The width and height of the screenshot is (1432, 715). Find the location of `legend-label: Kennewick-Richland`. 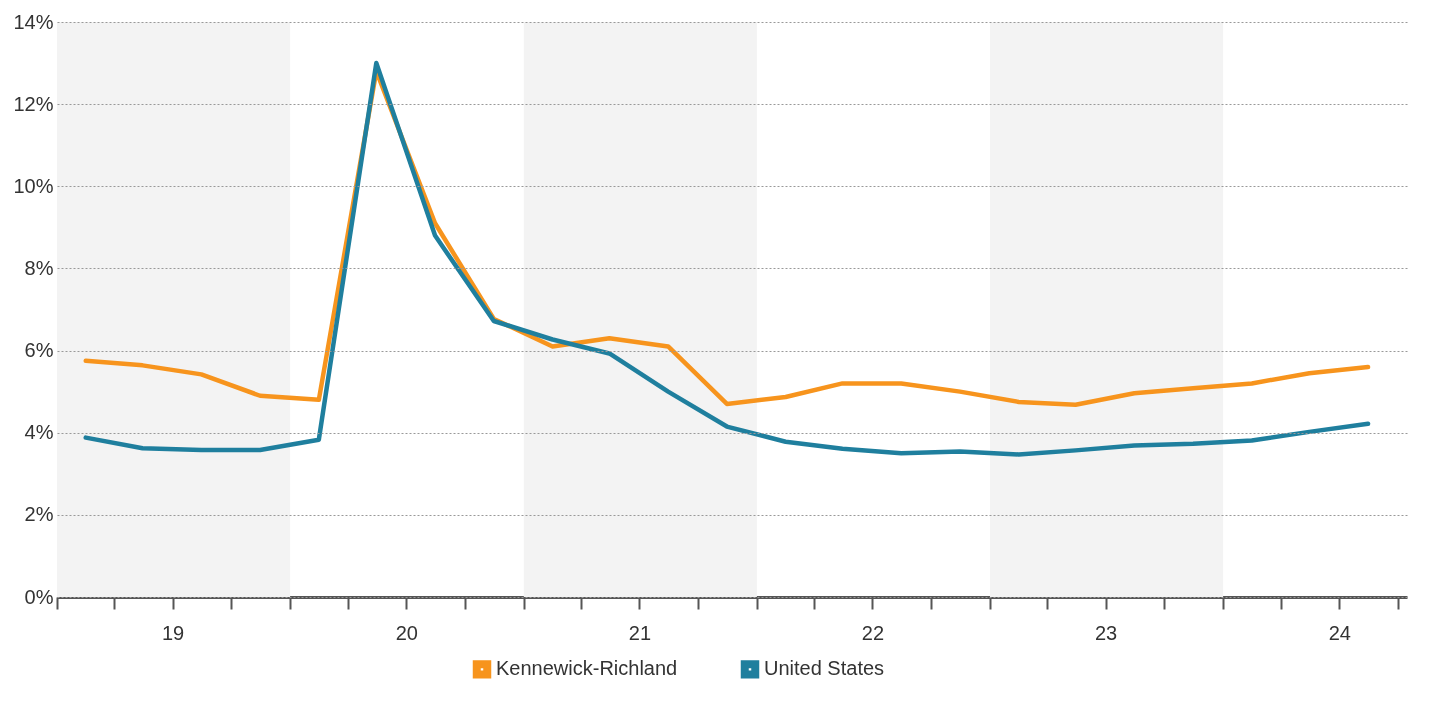

legend-label: Kennewick-Richland is located at coordinates (587, 668).